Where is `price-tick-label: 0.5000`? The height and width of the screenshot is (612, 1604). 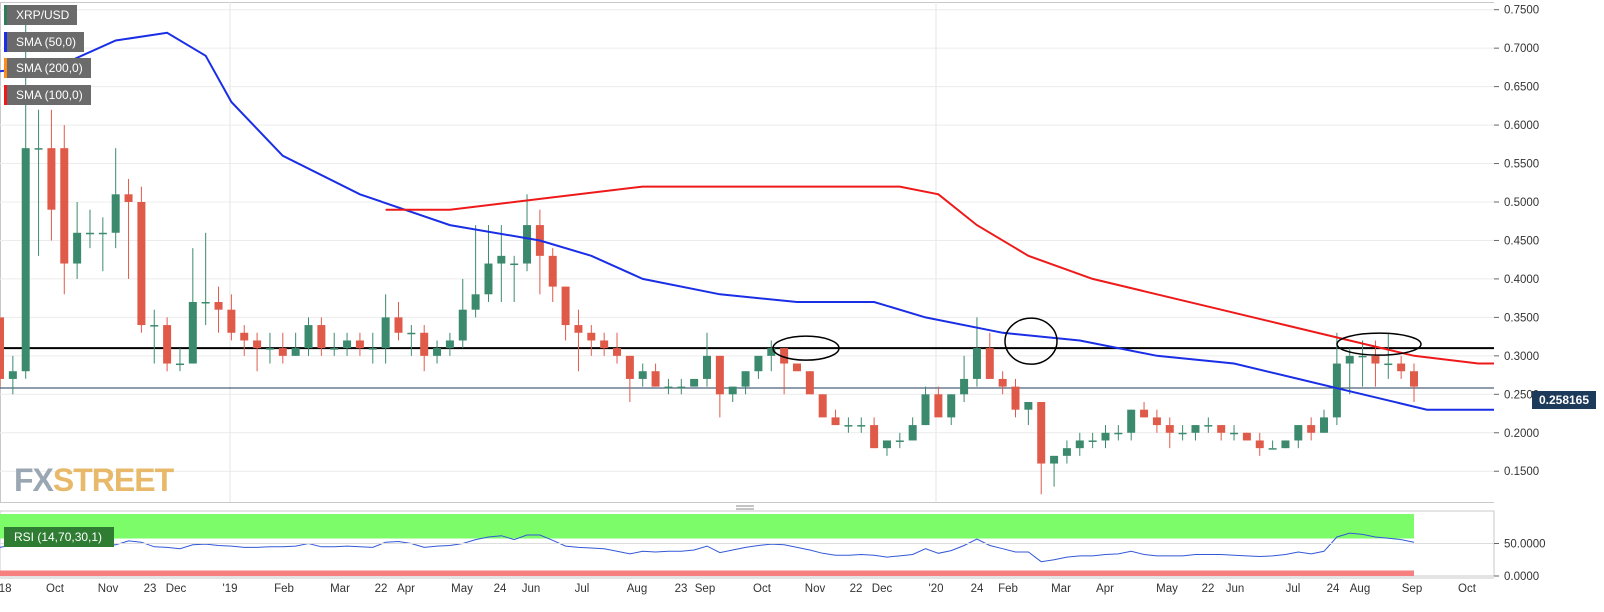 price-tick-label: 0.5000 is located at coordinates (1521, 203).